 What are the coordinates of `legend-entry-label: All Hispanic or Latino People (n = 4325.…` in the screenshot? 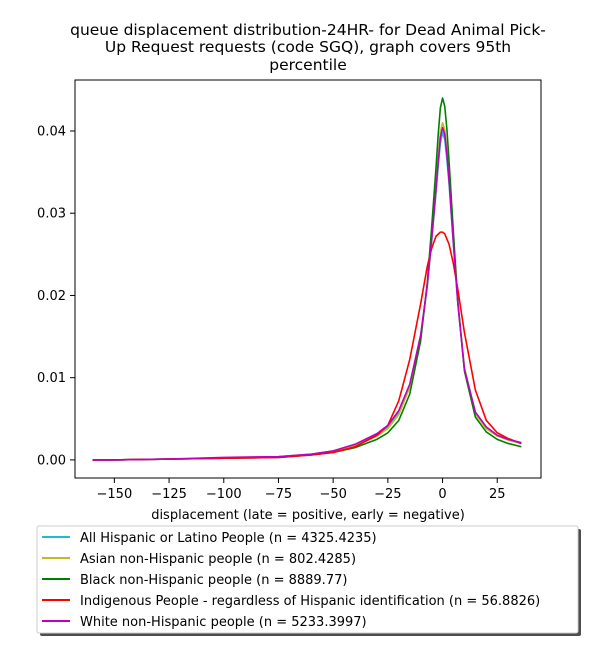 It's located at (228, 538).